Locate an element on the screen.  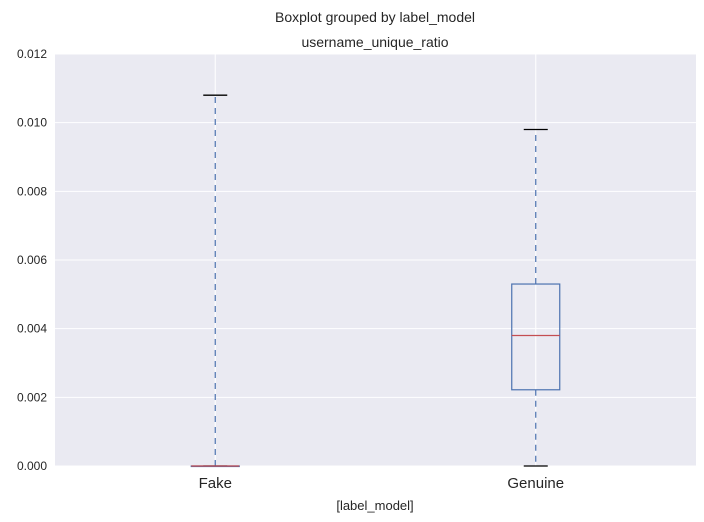
box-genuine is located at coordinates (536, 297).